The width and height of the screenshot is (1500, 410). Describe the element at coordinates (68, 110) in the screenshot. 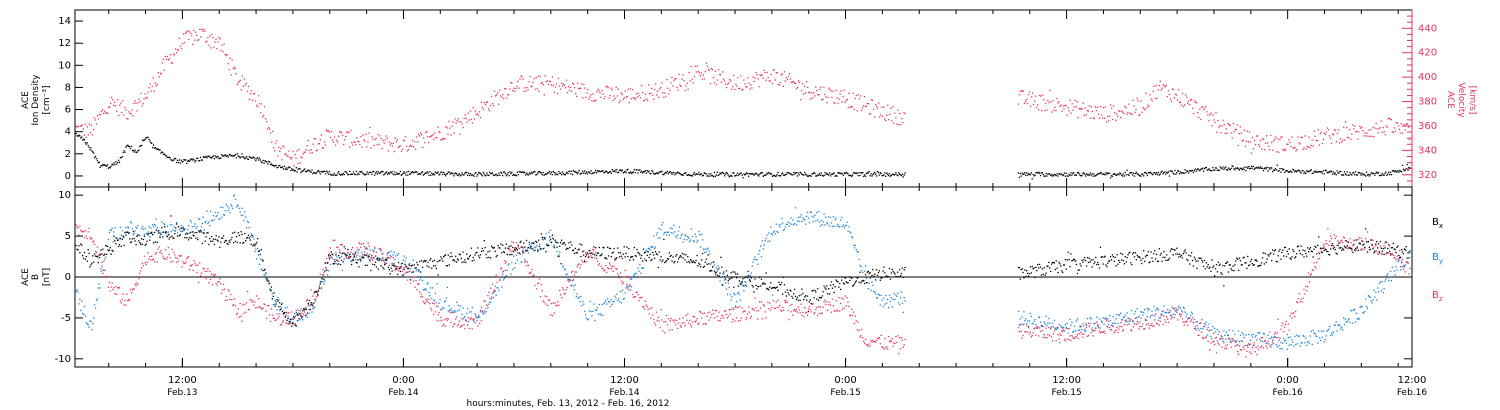

I see `density-tick-label: 6` at that location.